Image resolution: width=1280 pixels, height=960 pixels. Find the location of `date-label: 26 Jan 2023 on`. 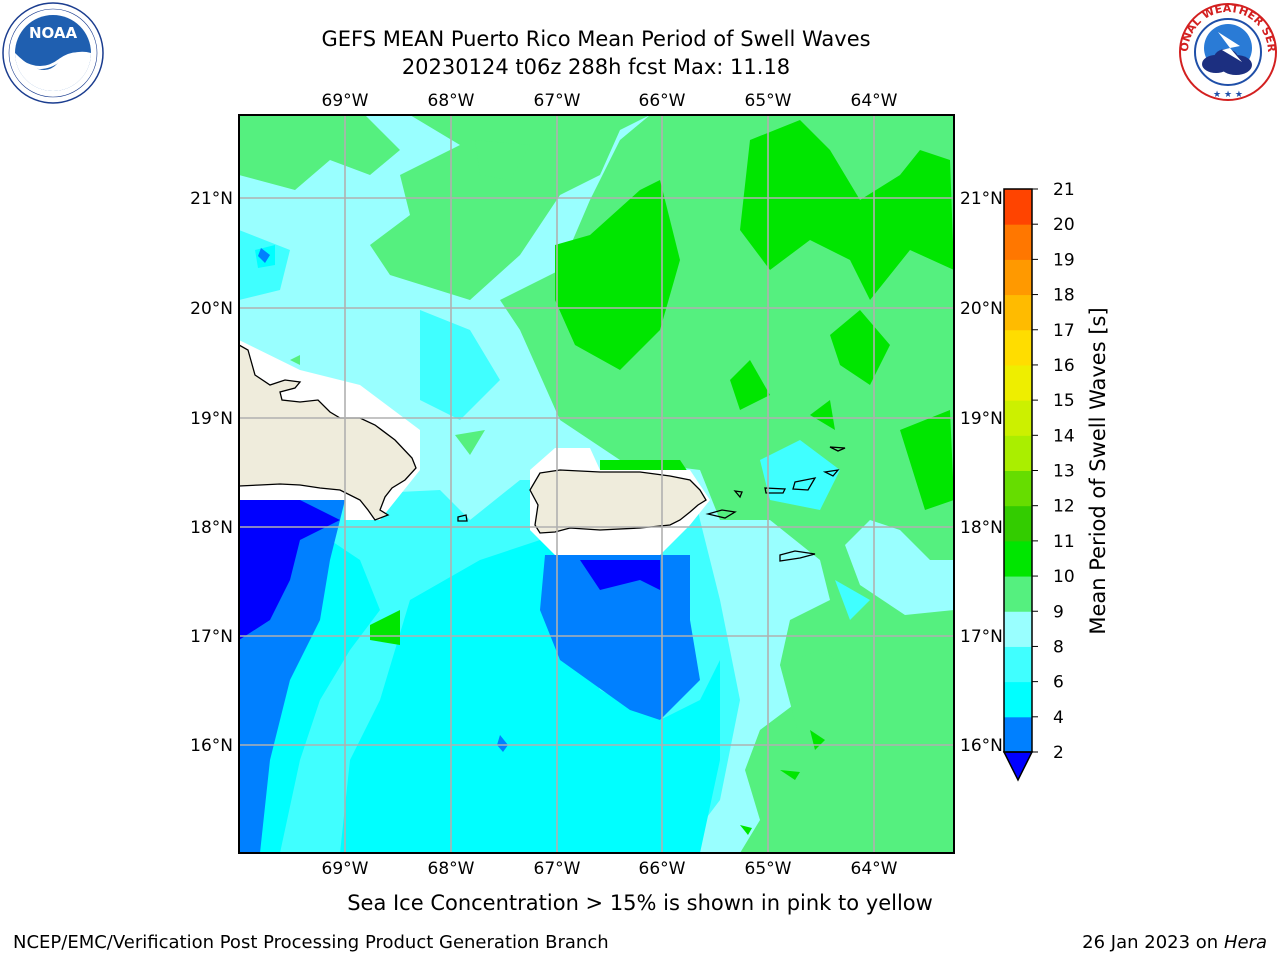

date-label: 26 Jan 2023 on is located at coordinates (1150, 942).